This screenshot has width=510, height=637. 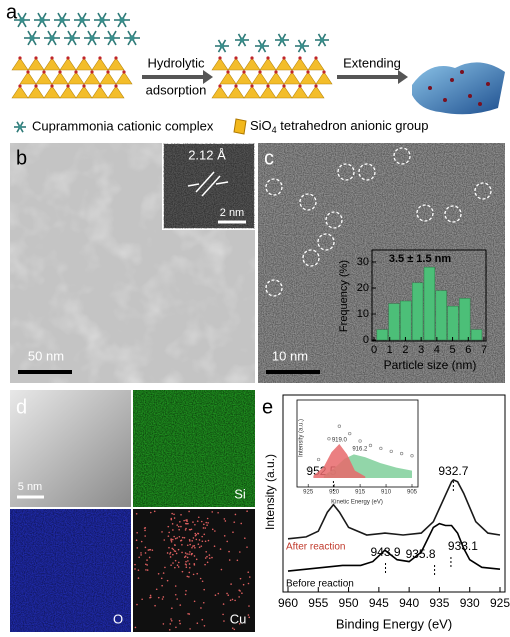 What do you see at coordinates (484, 350) in the screenshot?
I see `x-tick-label: 7` at bounding box center [484, 350].